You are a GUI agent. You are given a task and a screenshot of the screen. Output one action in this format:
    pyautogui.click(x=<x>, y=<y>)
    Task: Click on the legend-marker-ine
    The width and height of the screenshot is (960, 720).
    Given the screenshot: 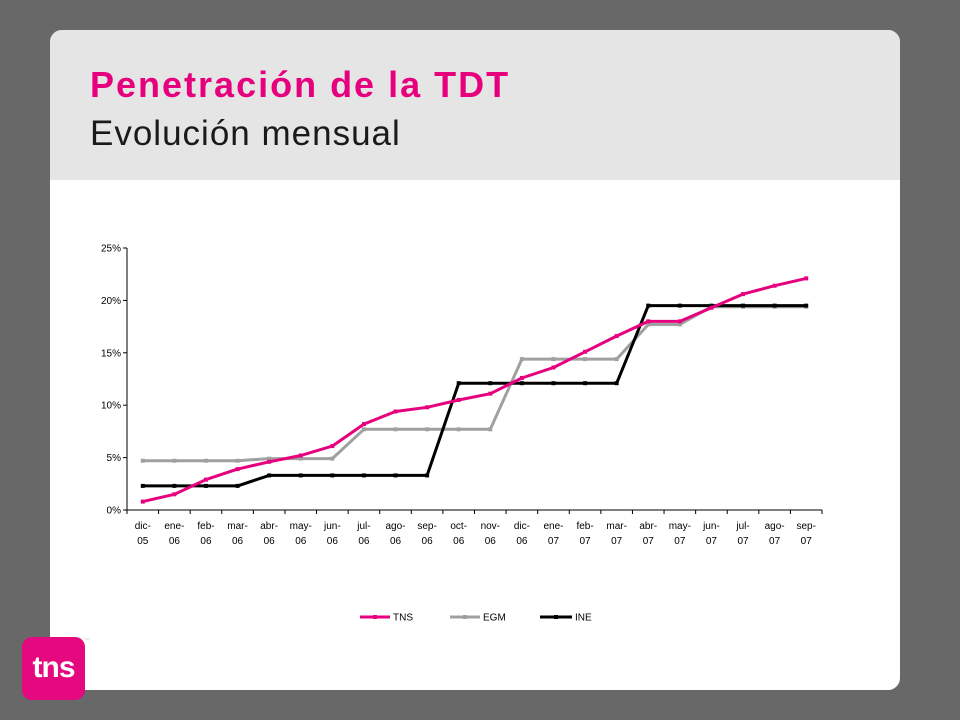 What is the action you would take?
    pyautogui.click(x=556, y=617)
    